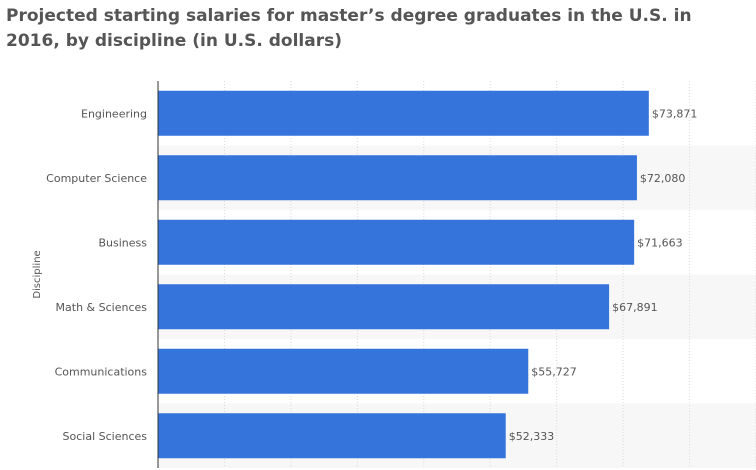 The width and height of the screenshot is (756, 470). What do you see at coordinates (101, 371) in the screenshot?
I see `category-label: Communications` at bounding box center [101, 371].